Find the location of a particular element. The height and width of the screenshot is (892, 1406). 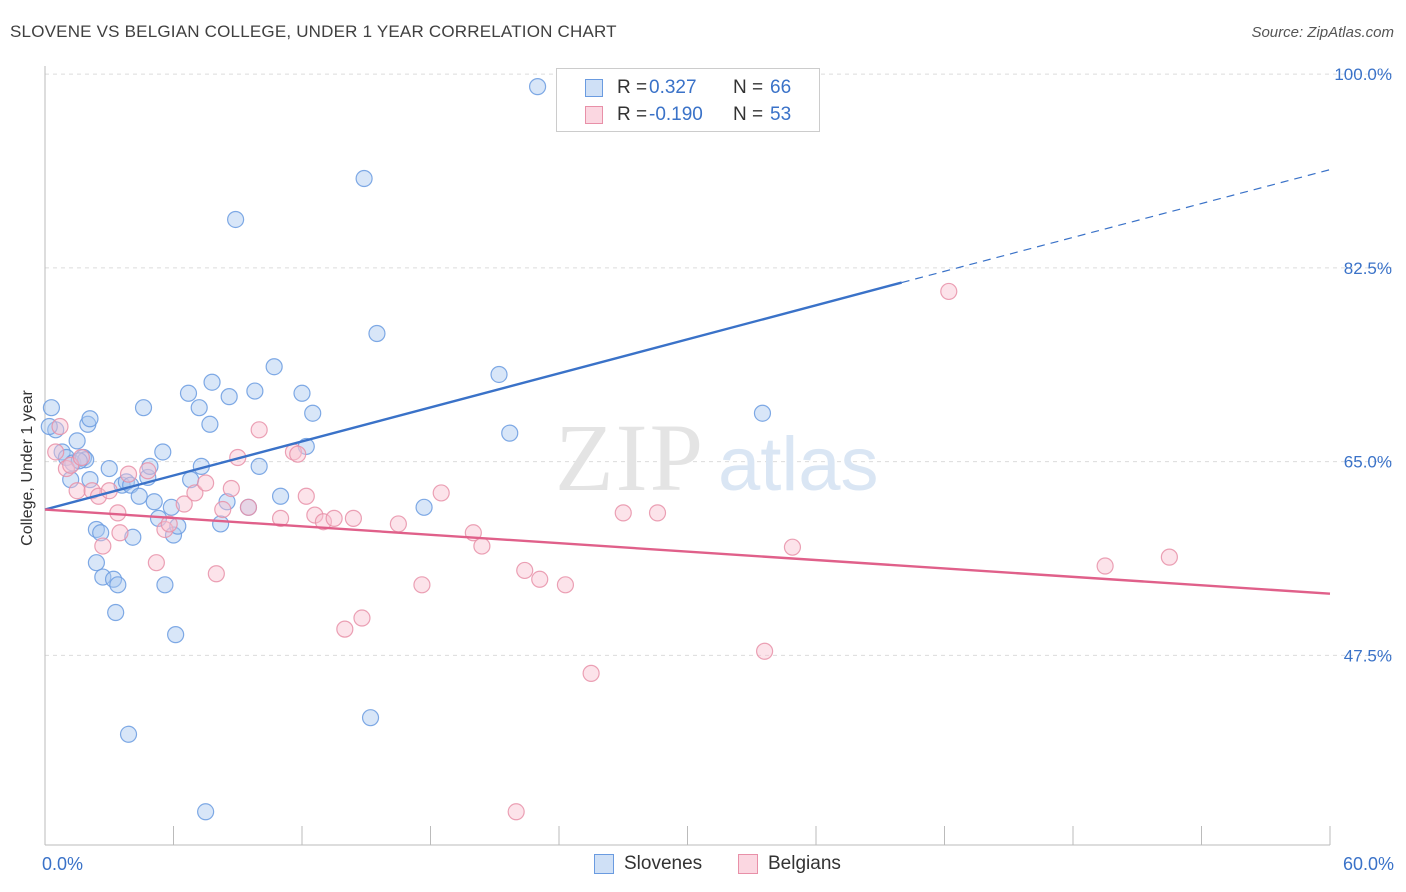

trend-line-slovenes-extension is located at coordinates (1116, 226).